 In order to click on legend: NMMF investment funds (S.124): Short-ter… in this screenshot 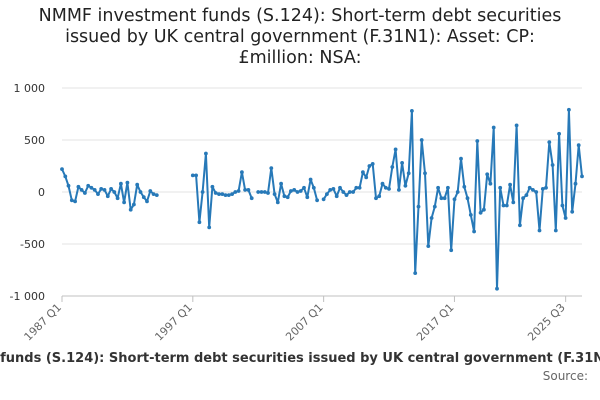, I will do `click(300, 360)`.